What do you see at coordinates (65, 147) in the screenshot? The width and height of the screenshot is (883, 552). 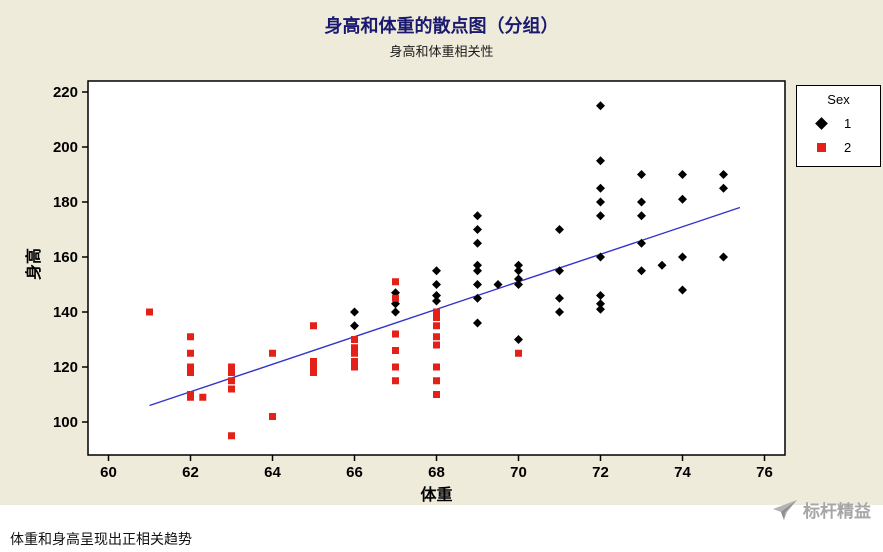 I see `y-tick-label: 200` at bounding box center [65, 147].